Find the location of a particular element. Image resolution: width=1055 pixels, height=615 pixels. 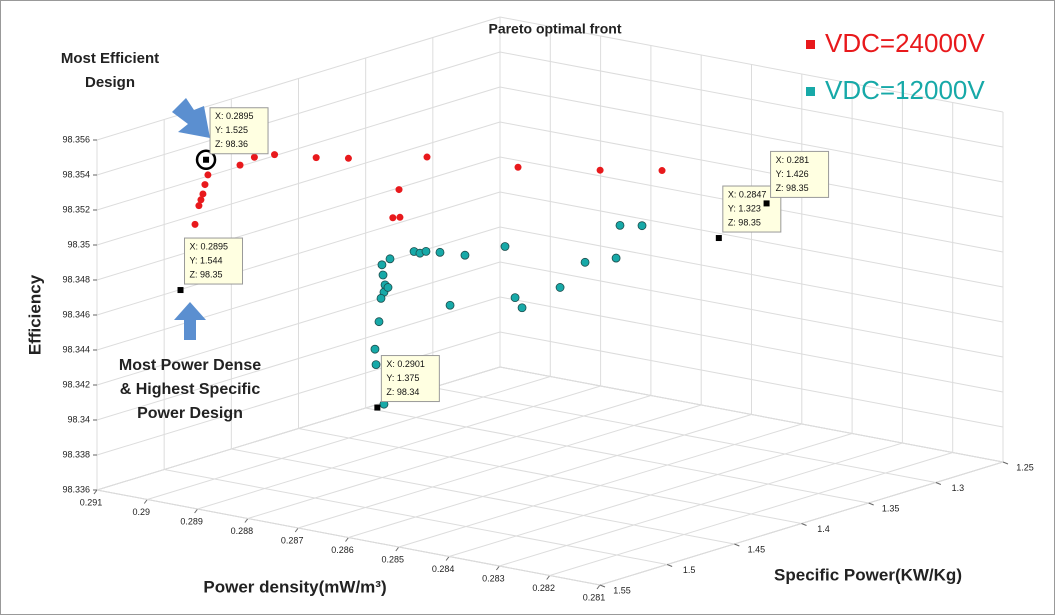

datatip-text: Z: 98.36 is located at coordinates (231, 144).